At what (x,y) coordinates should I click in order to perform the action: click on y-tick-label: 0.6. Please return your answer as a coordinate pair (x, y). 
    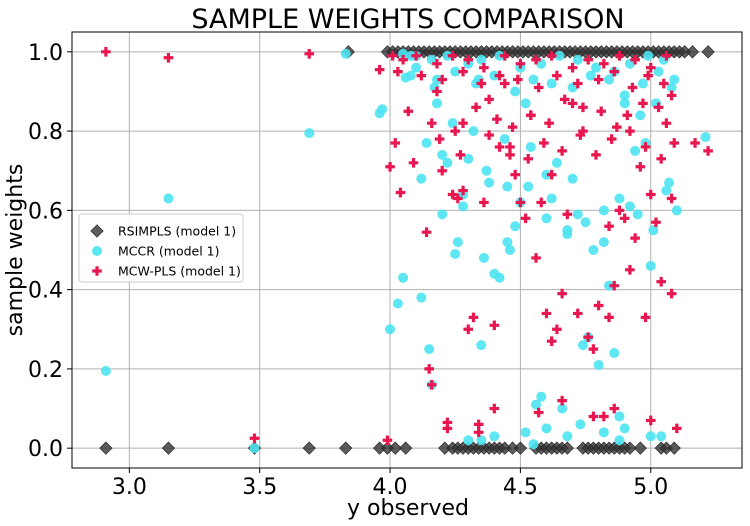
    Looking at the image, I should click on (45, 211).